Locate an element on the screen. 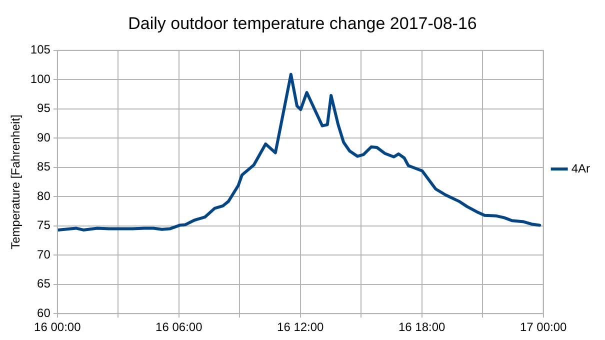  x-tick-label: 16 12:00 is located at coordinates (300, 327).